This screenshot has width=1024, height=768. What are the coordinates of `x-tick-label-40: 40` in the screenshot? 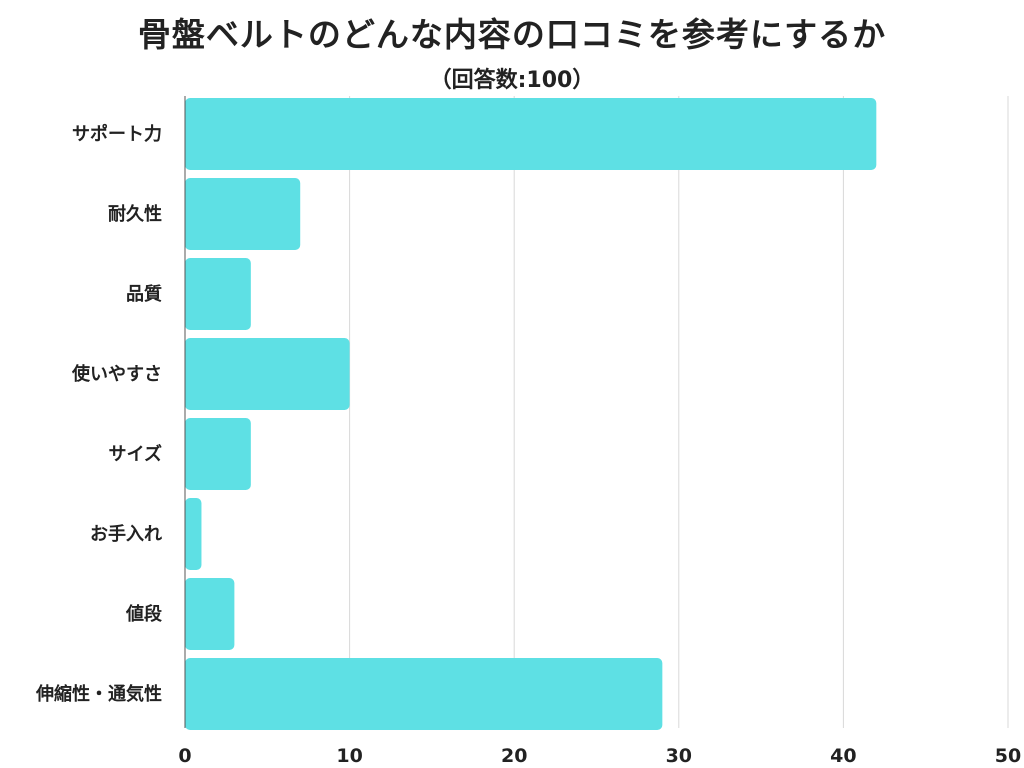 It's located at (843, 756).